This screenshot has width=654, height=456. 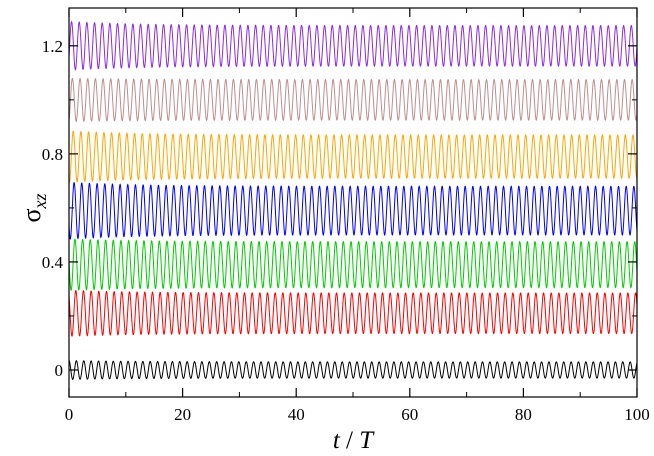 I want to click on y-tick-label: 0.4, so click(x=53, y=262).